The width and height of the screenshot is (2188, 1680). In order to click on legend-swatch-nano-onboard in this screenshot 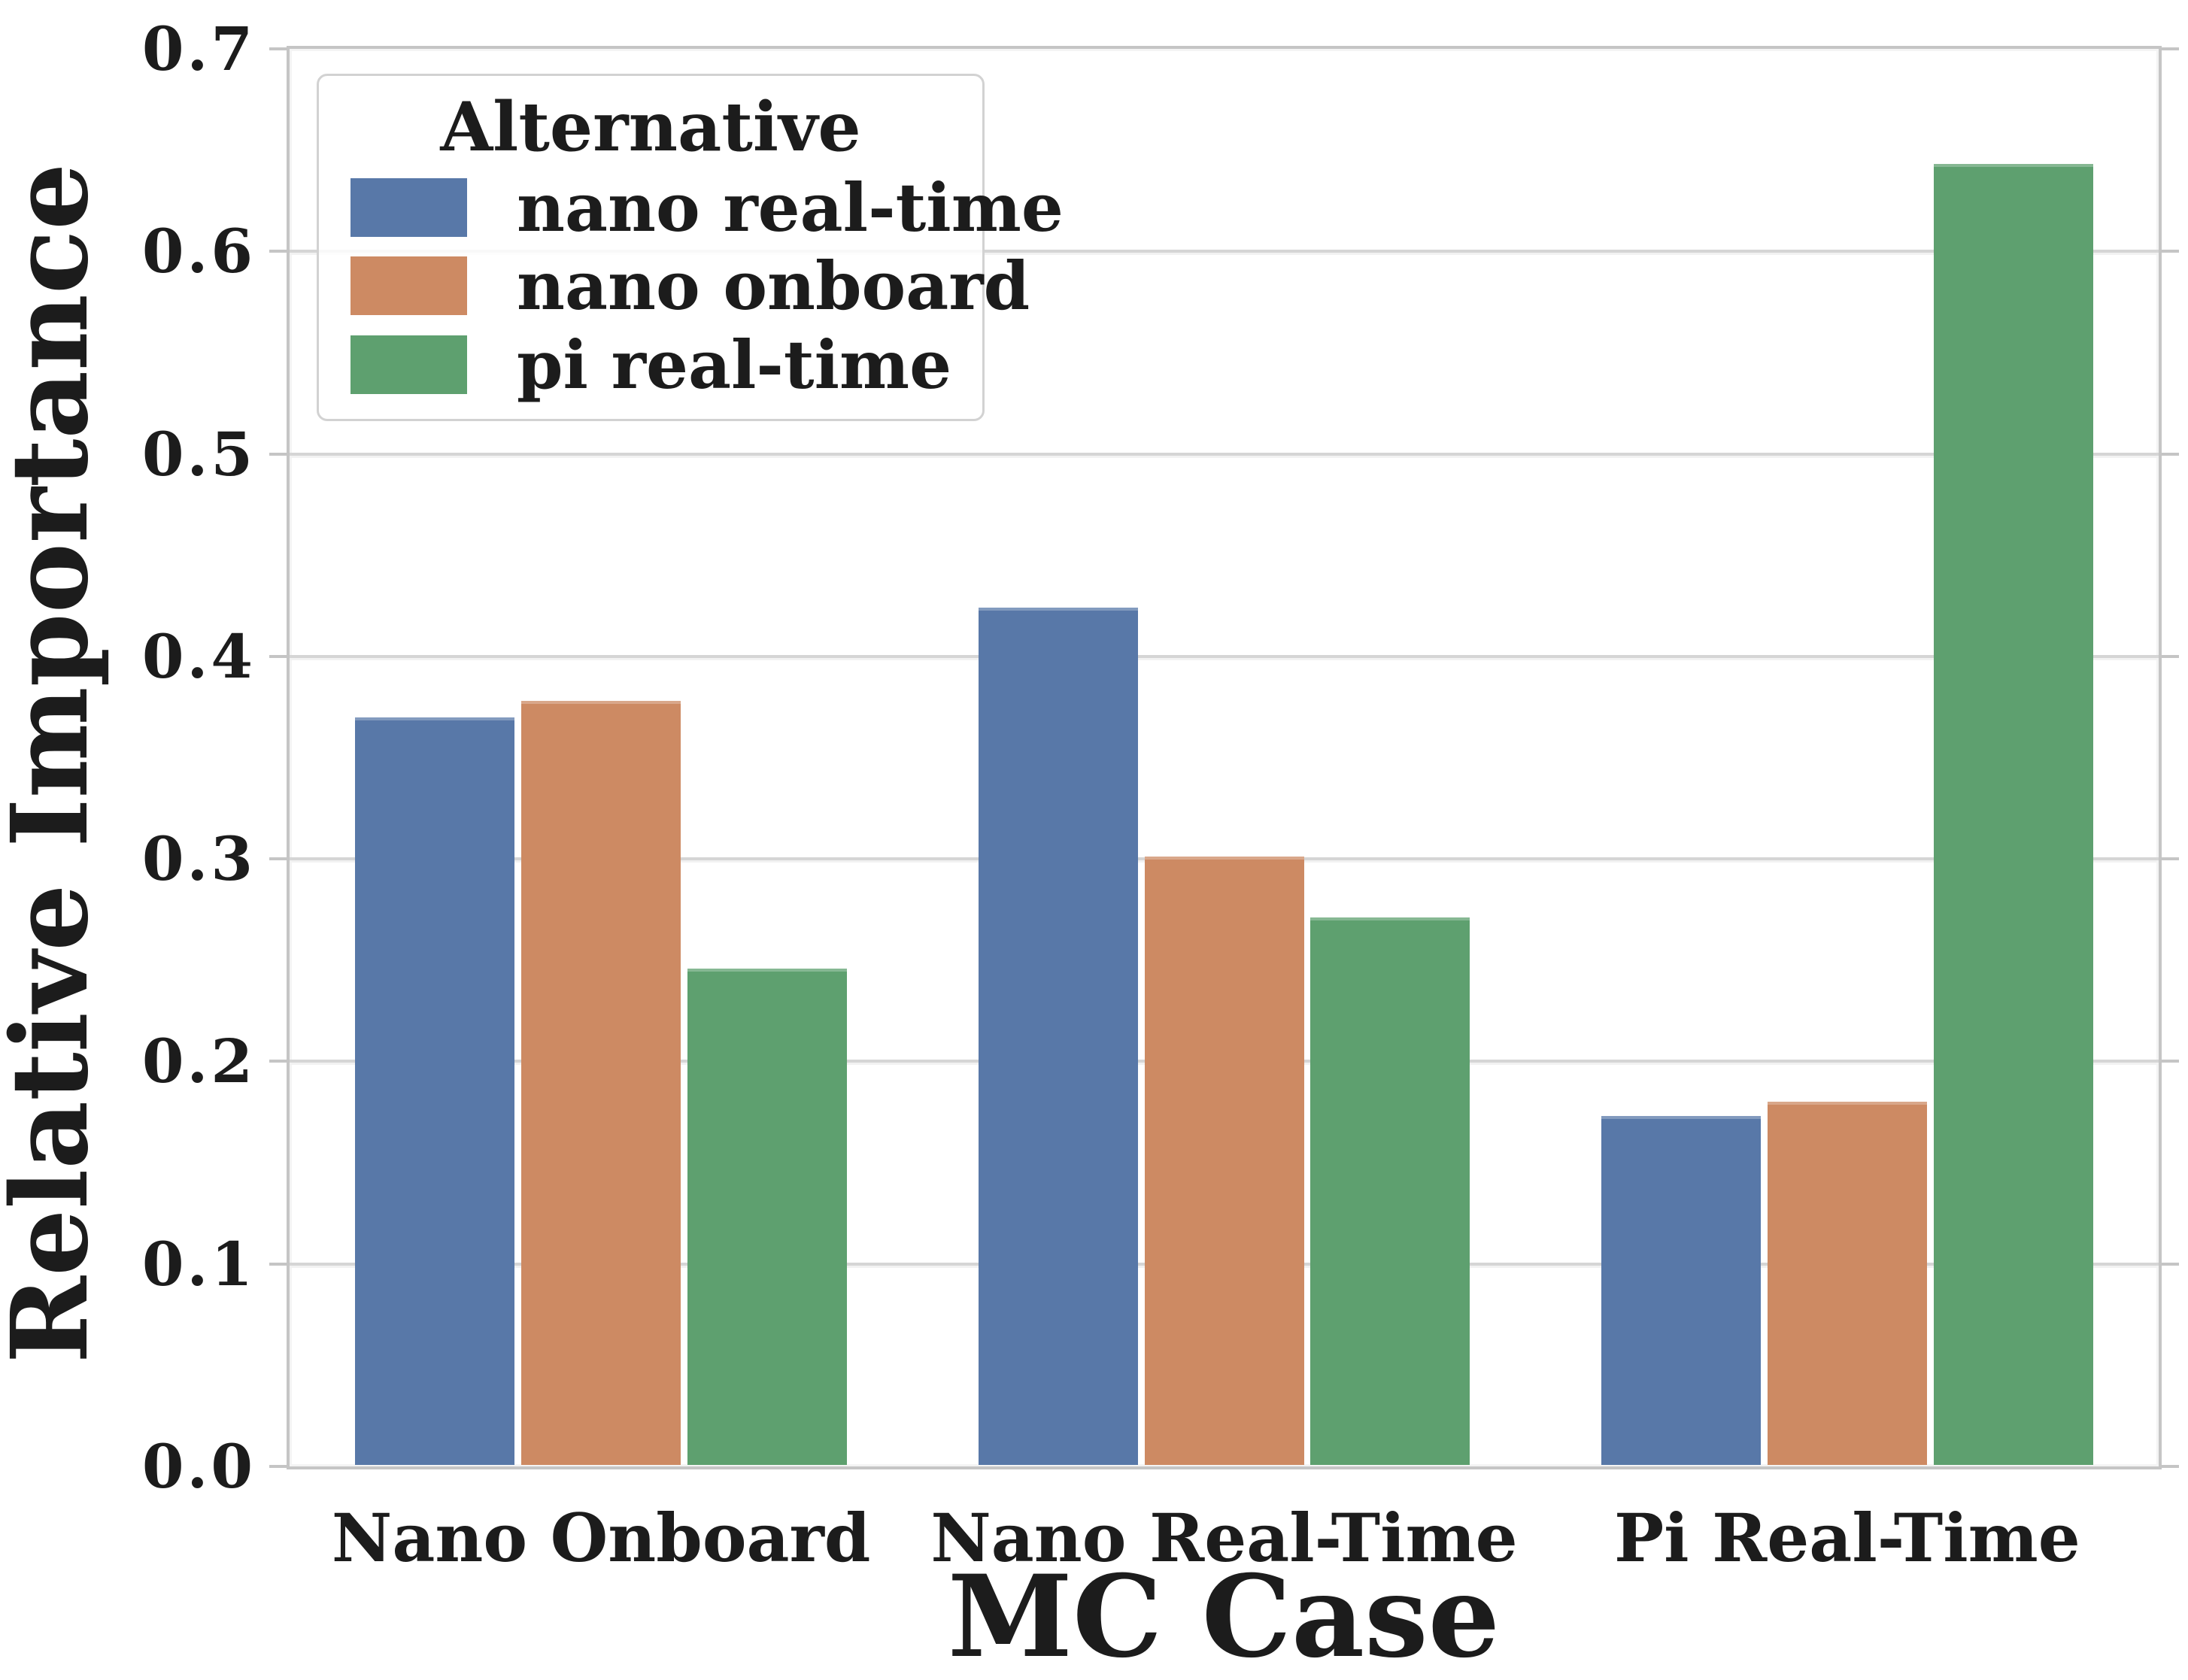, I will do `click(409, 286)`.